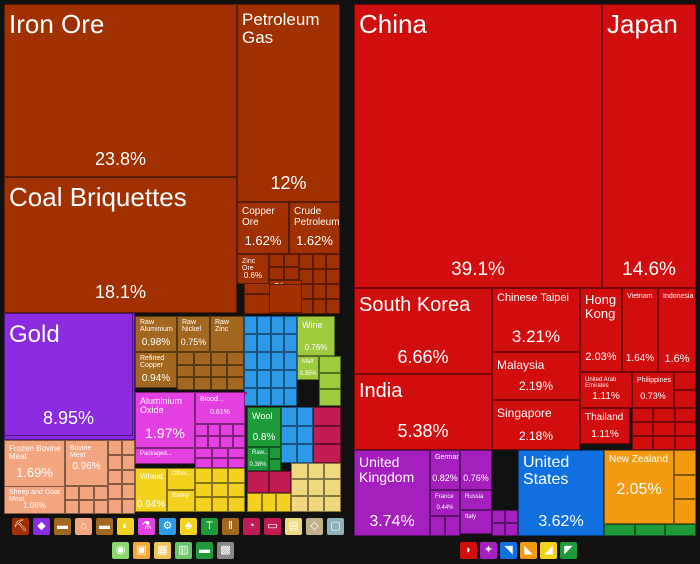  Describe the element at coordinates (146, 526) in the screenshot. I see `chemical-products-icon: ⚗` at that location.